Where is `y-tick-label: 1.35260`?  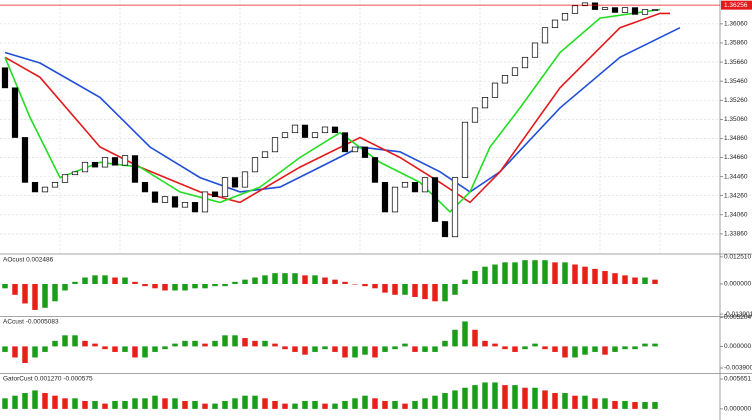
y-tick-label: 1.35260 is located at coordinates (736, 100).